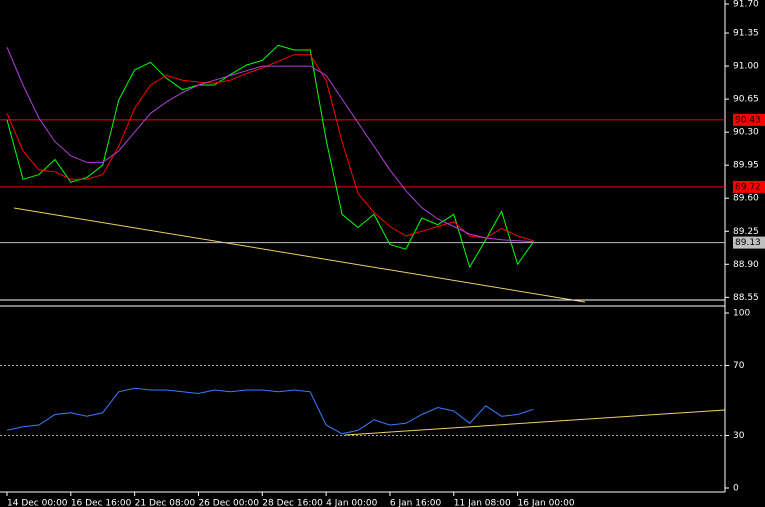  Describe the element at coordinates (746, 166) in the screenshot. I see `y-tick-label: 89.95` at that location.